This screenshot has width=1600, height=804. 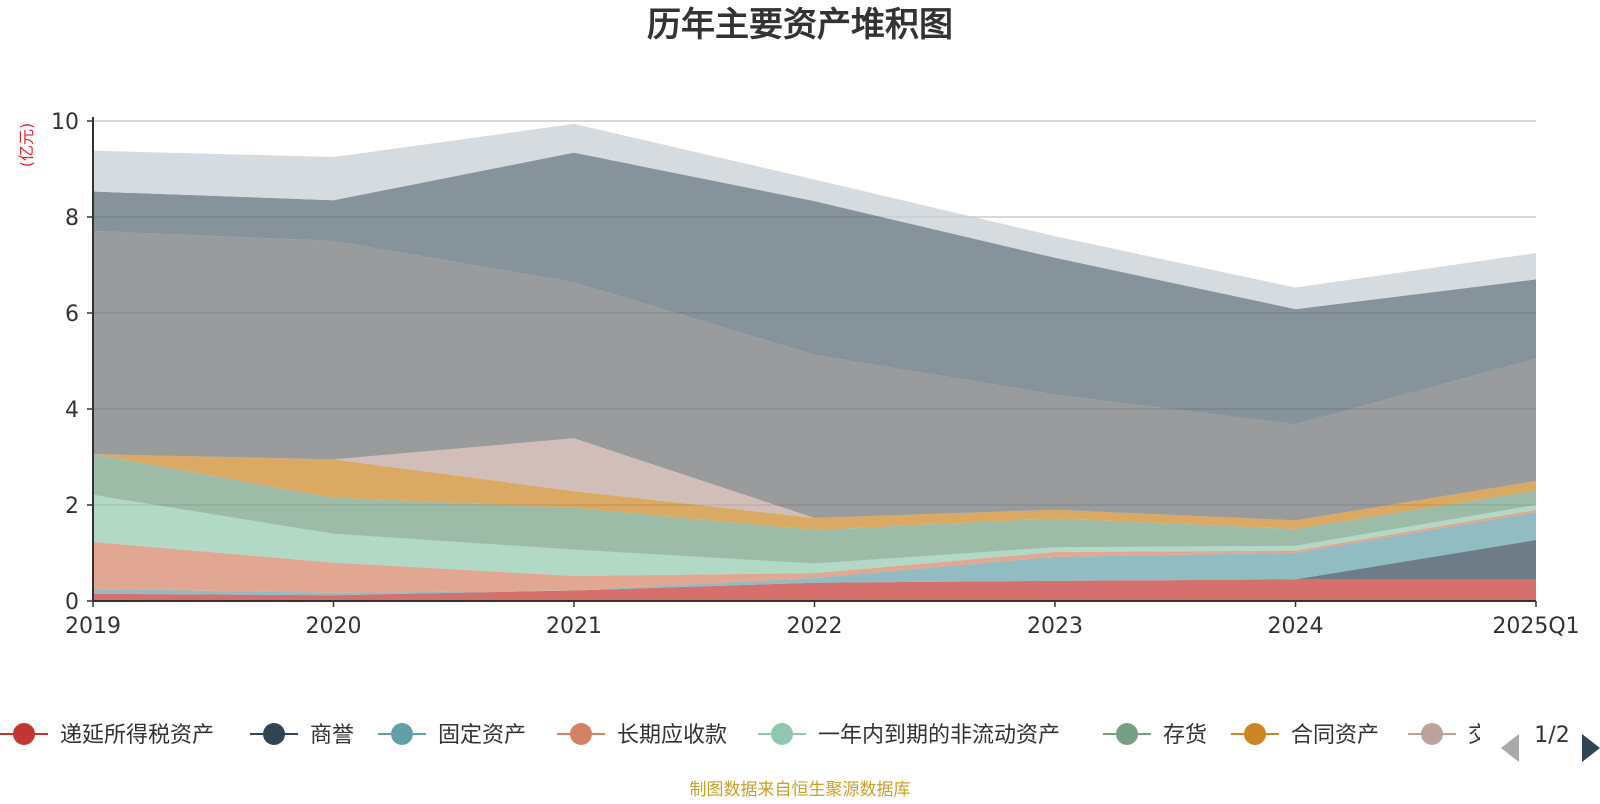 I want to click on y-tick-label: 8, so click(x=72, y=218).